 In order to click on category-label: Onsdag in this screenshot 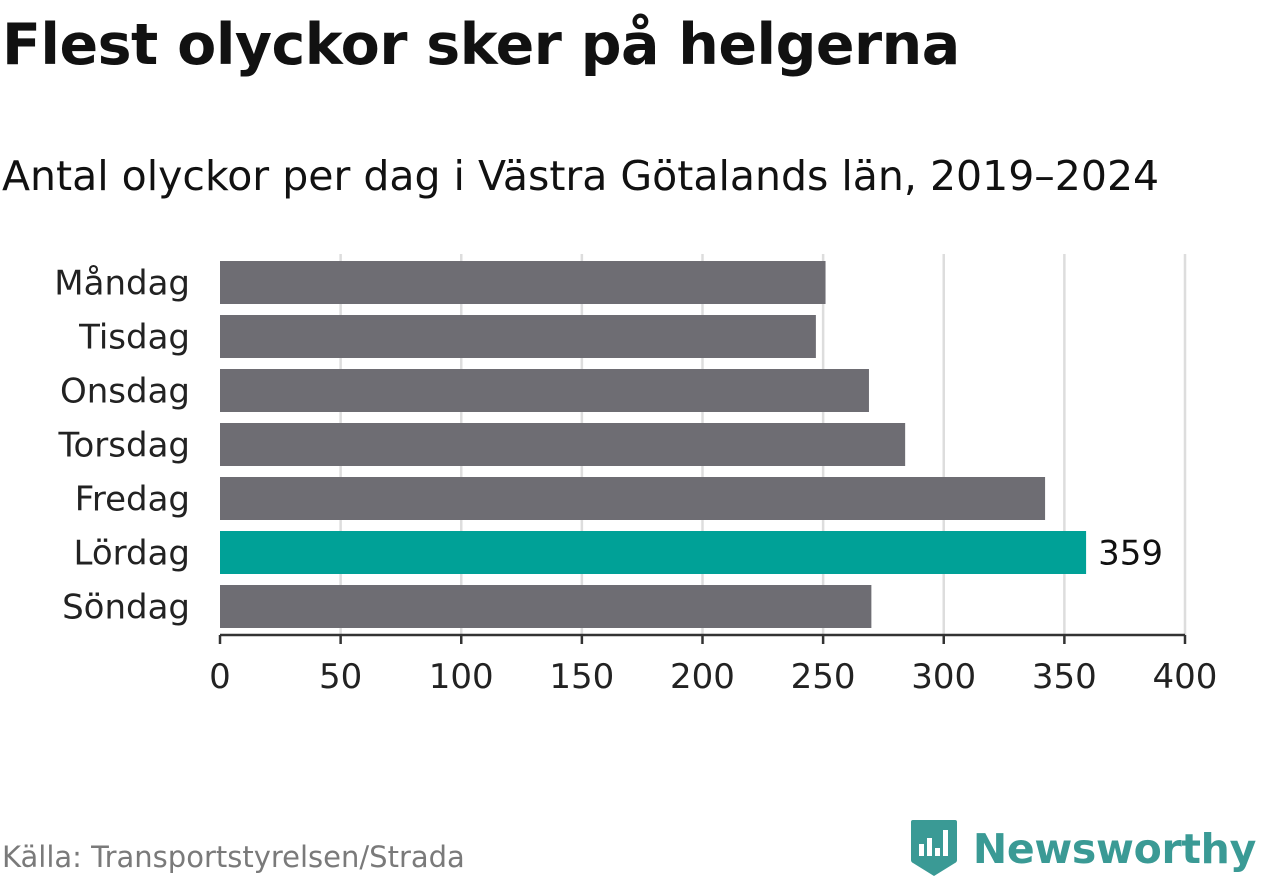, I will do `click(125, 392)`.